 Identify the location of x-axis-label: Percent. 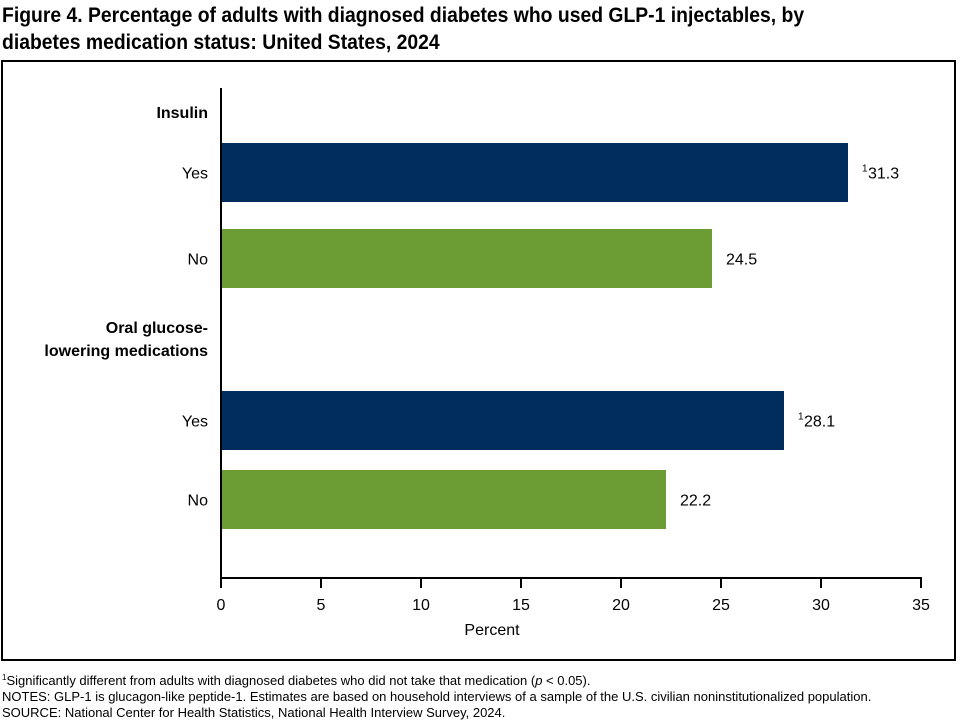
(492, 630).